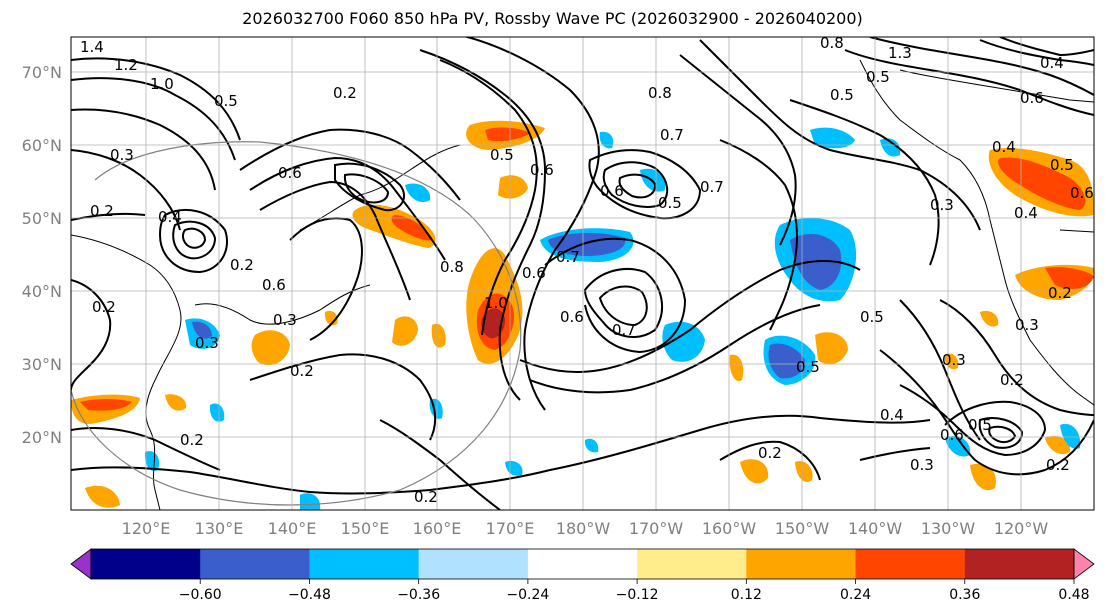  What do you see at coordinates (496, 303) in the screenshot?
I see `contour-label: 1.0` at bounding box center [496, 303].